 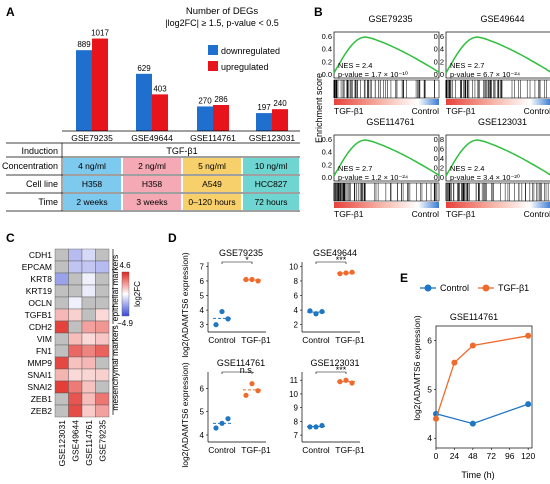 I want to click on legend-down-label: downregulated, so click(x=250, y=51).